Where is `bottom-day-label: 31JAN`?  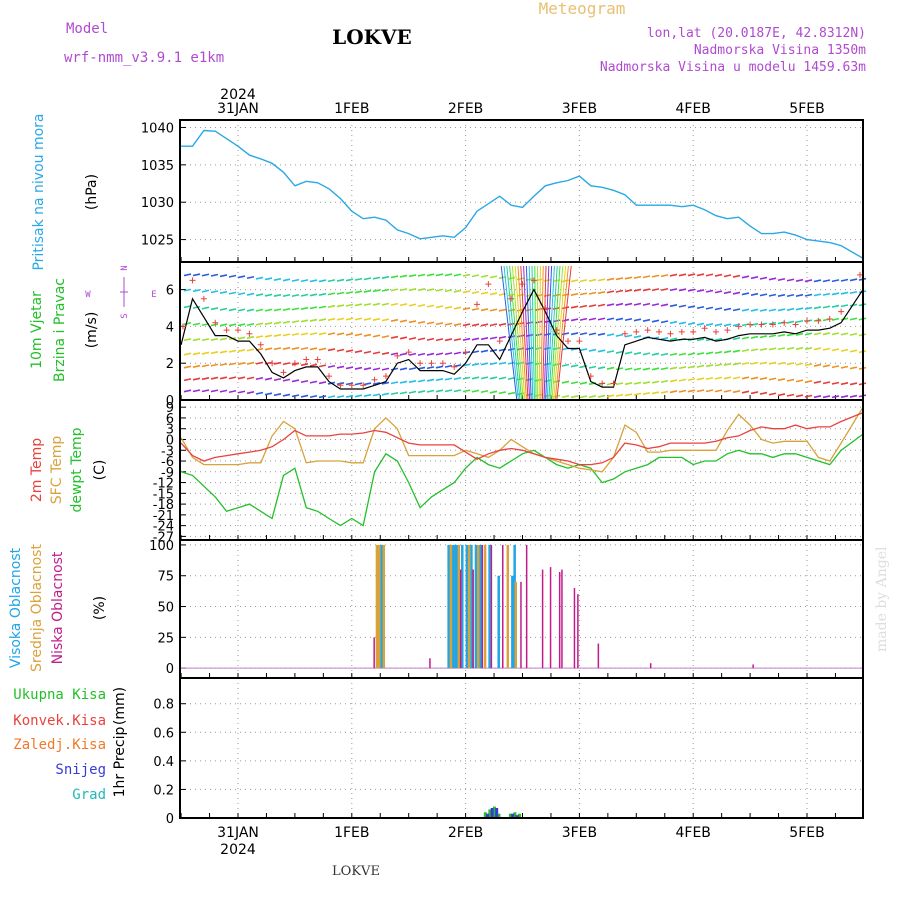 bottom-day-label: 31JAN is located at coordinates (238, 833).